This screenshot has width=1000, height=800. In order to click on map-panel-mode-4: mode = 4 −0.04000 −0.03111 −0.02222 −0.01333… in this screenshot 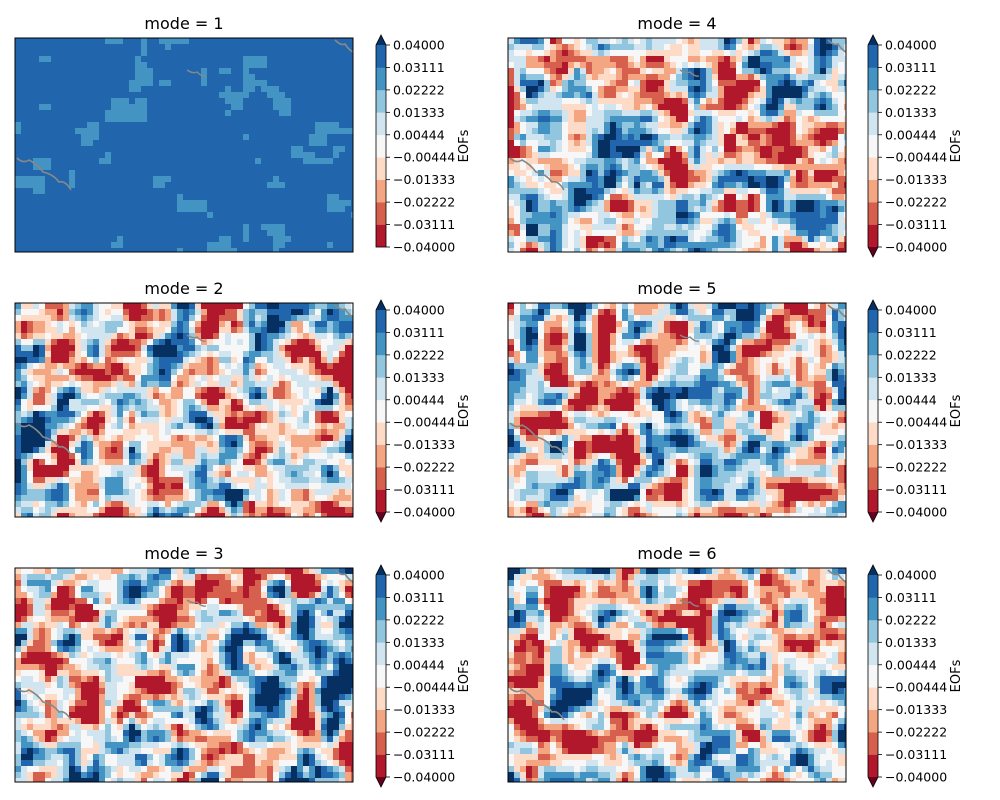, I will do `click(735, 136)`.